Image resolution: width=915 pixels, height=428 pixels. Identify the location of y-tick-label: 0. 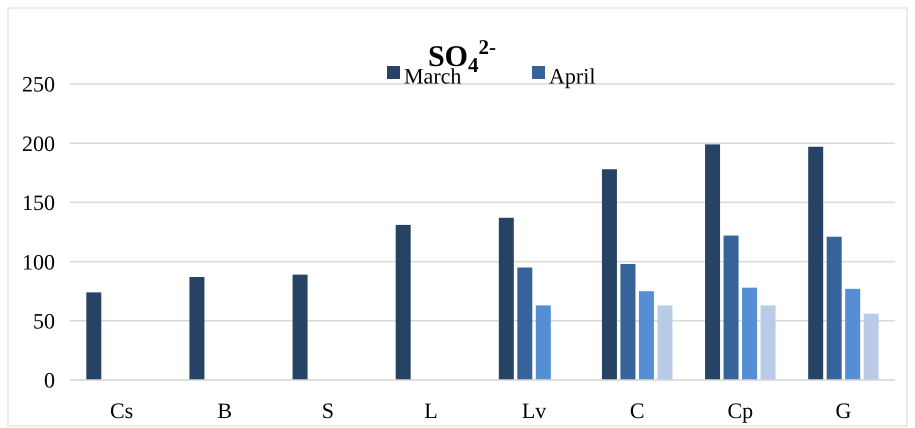
(49, 380).